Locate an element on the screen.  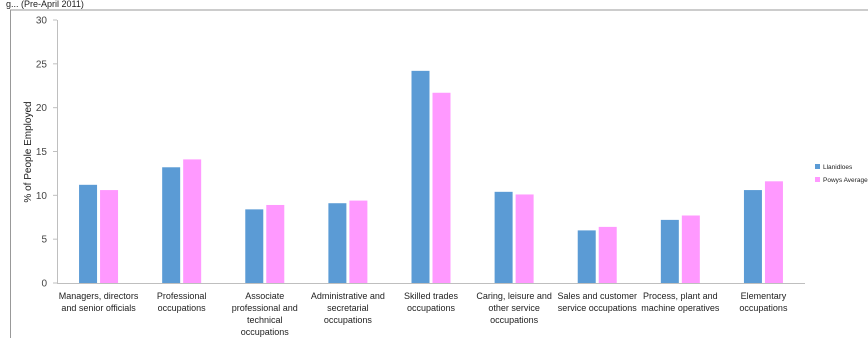
legend: Llanidloes Powys Average is located at coordinates (841, 174).